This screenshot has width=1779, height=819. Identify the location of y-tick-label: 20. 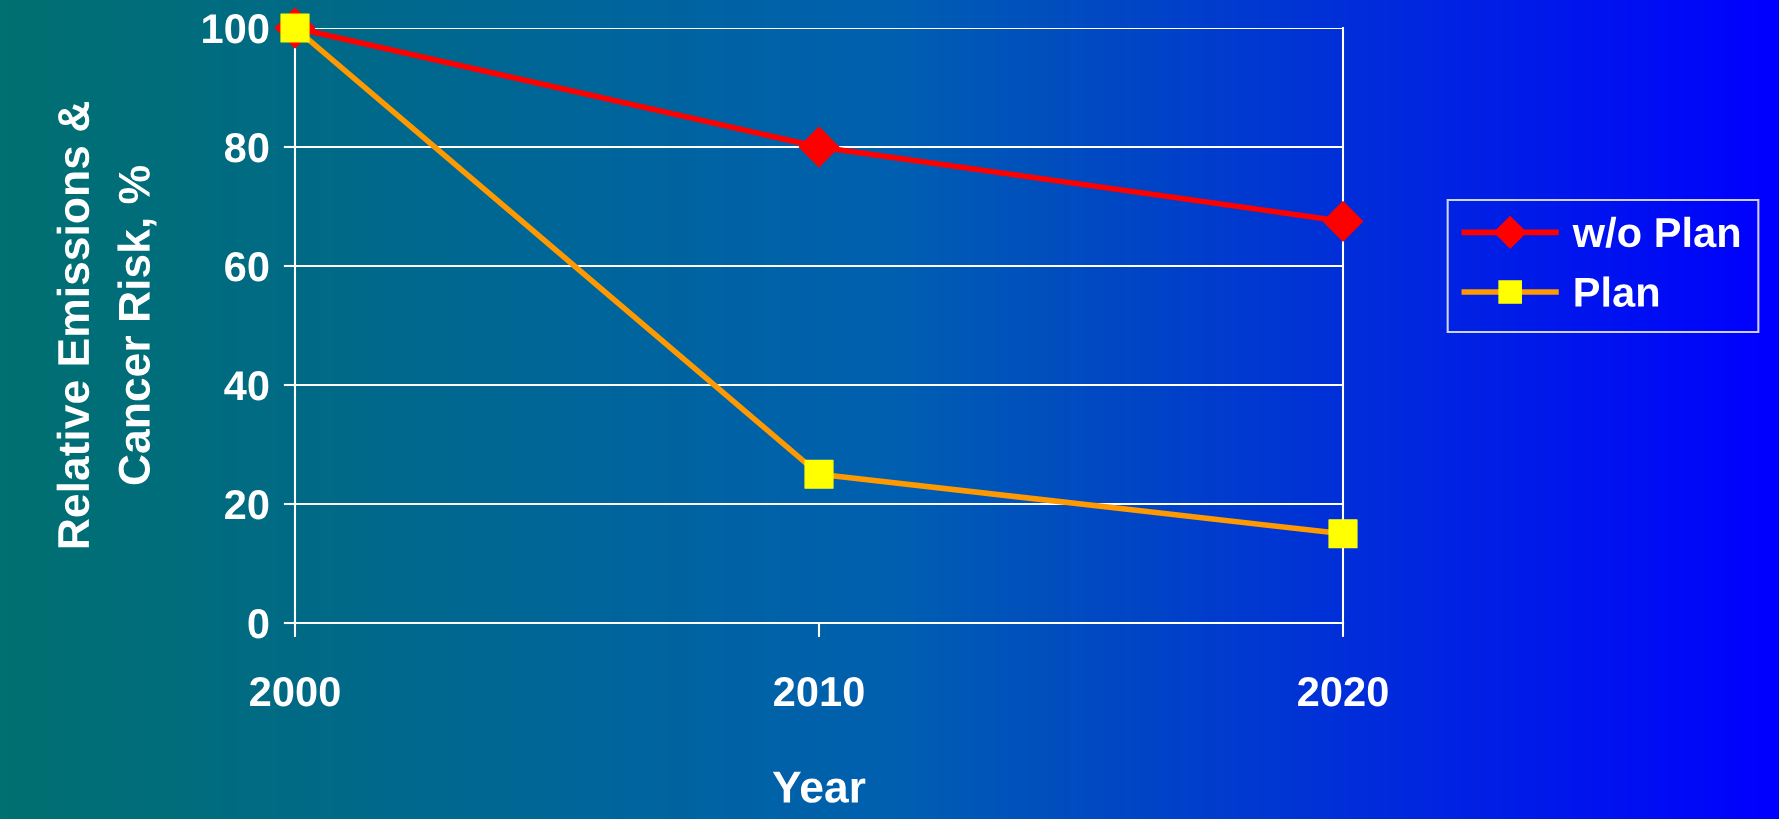
(247, 505).